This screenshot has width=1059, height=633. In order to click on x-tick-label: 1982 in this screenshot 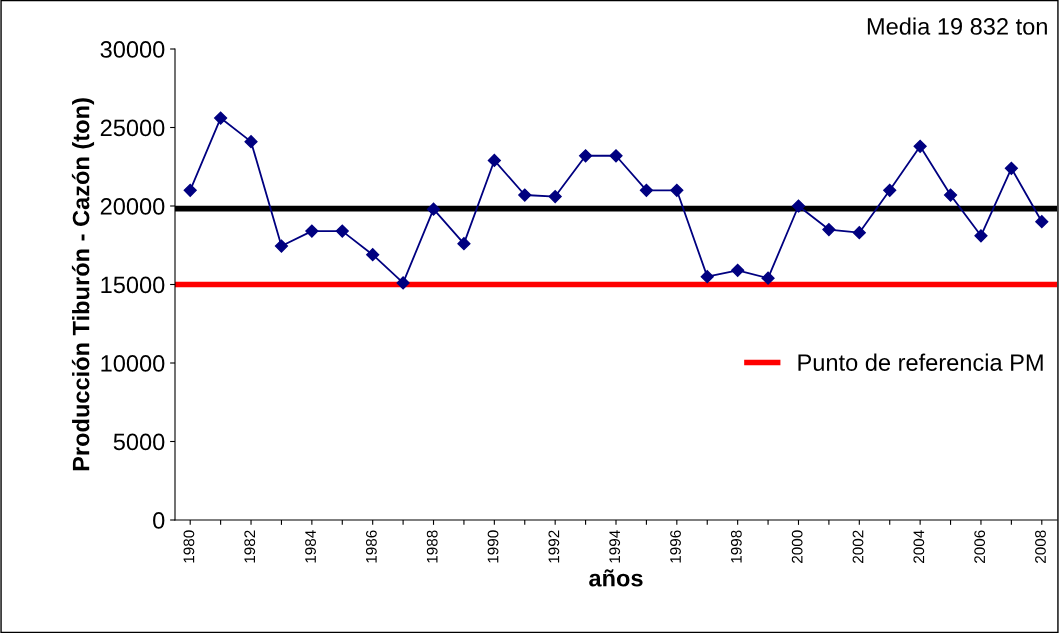, I will do `click(250, 546)`.